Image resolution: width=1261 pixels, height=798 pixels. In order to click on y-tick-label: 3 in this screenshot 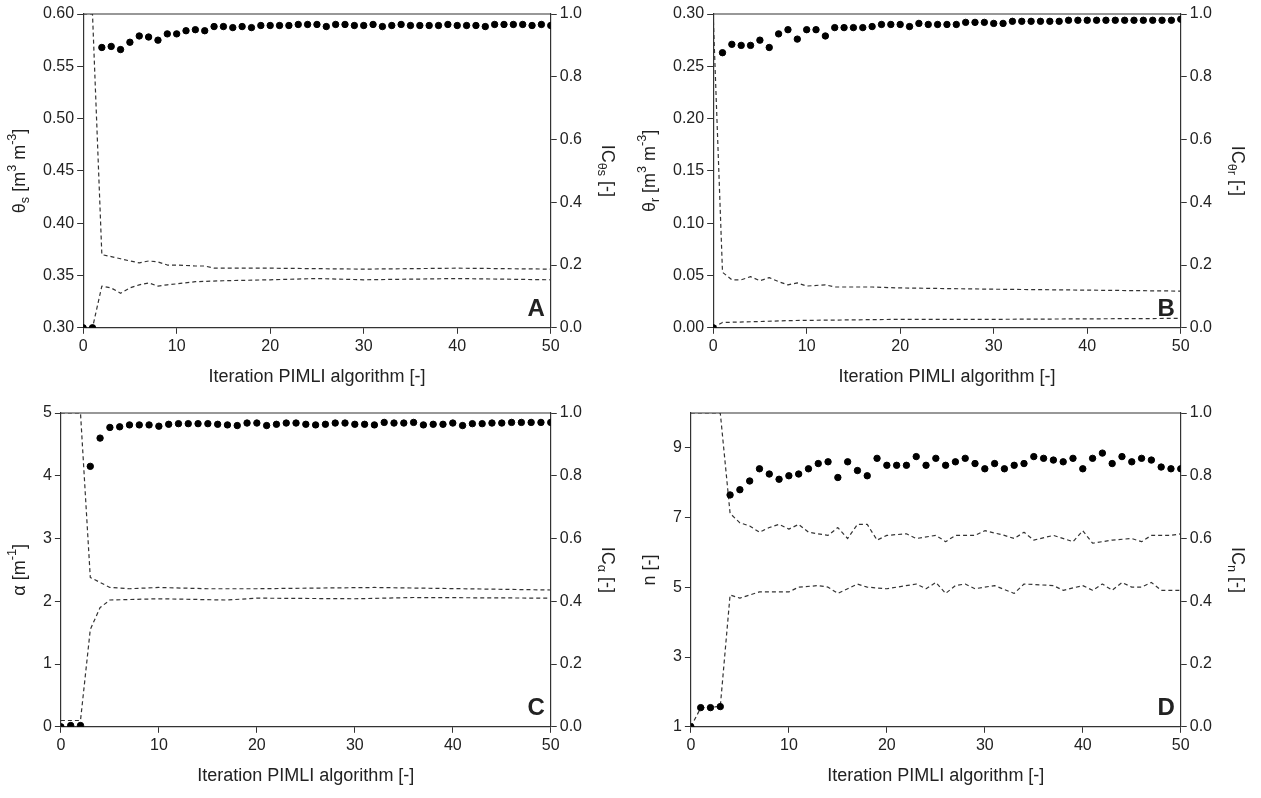, I will do `click(47, 537)`.